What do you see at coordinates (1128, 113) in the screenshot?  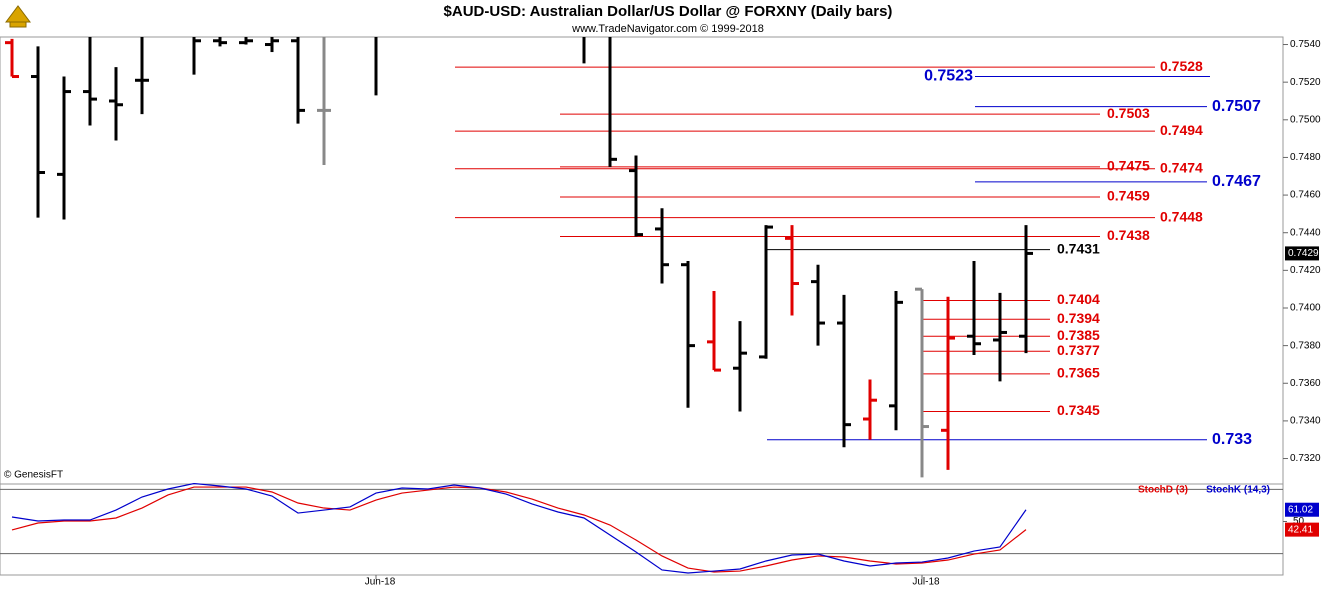 I see `level-label: 0.7503` at bounding box center [1128, 113].